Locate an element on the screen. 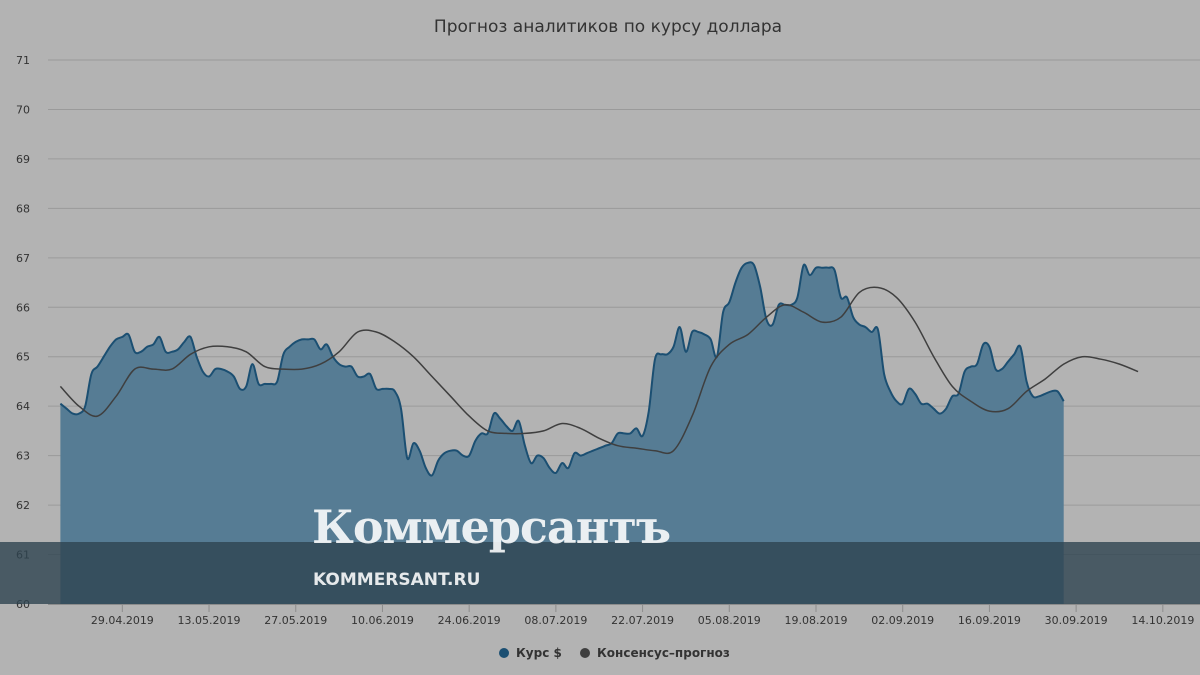 The width and height of the screenshot is (1200, 675). x-tick-label: 19.08.2019 is located at coordinates (816, 620).